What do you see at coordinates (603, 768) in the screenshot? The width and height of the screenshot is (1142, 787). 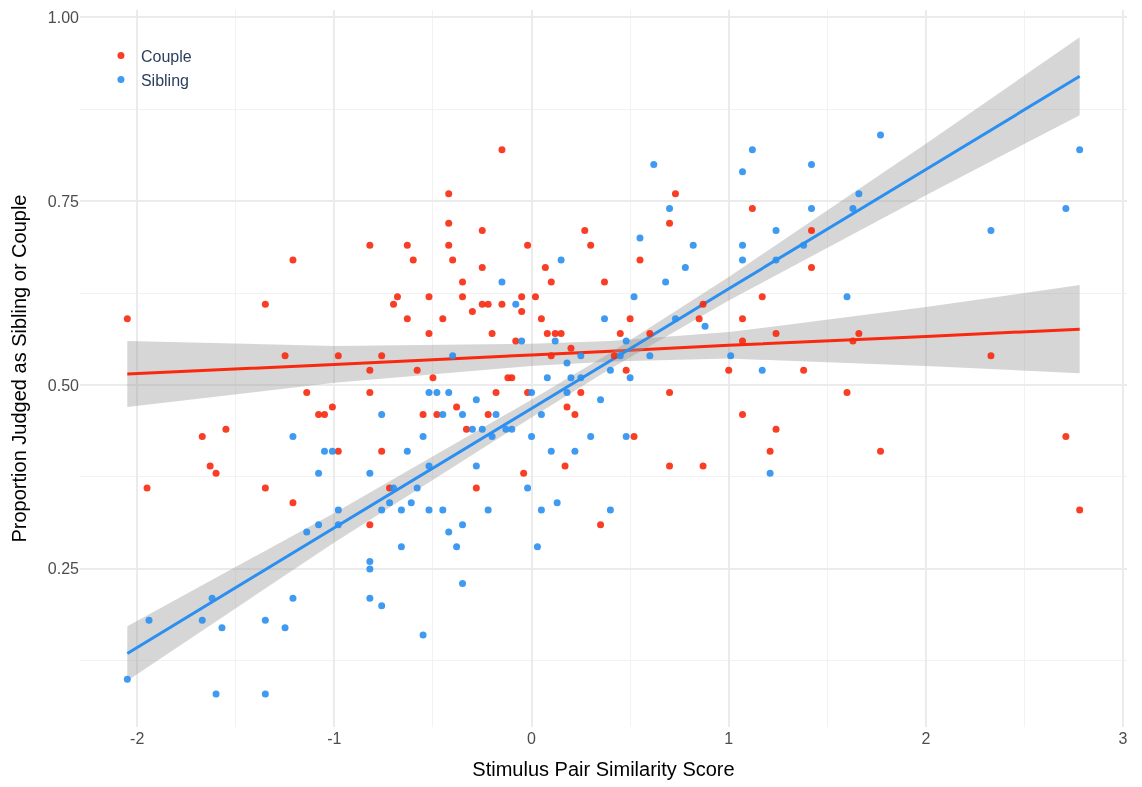 I see `x-axis-title: Stimulus Pair Similarity Score` at bounding box center [603, 768].